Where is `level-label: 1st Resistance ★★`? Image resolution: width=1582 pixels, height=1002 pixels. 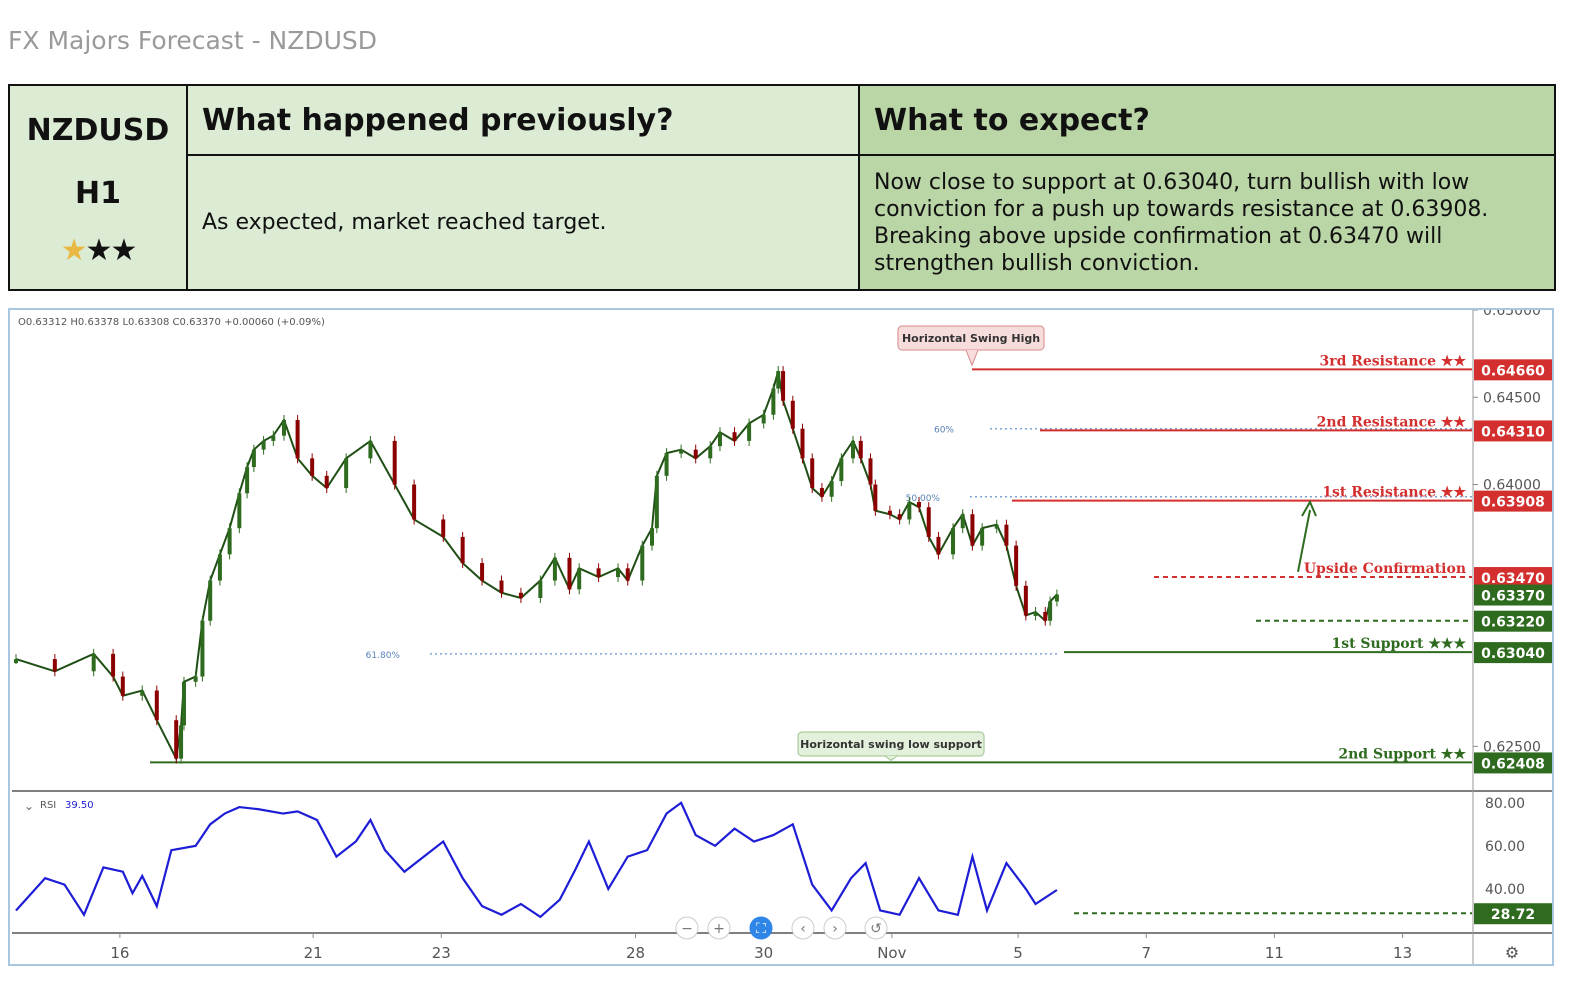
level-label: 1st Resistance ★★ is located at coordinates (1394, 493).